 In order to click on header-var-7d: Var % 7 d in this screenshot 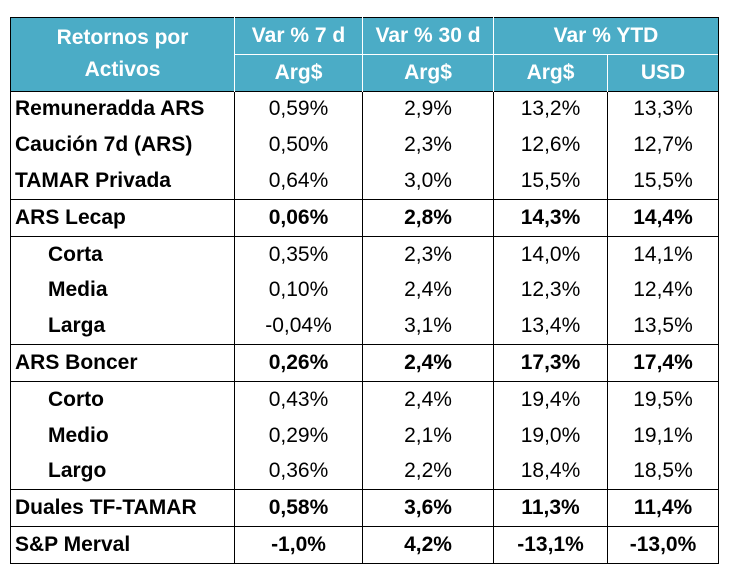, I will do `click(298, 36)`.